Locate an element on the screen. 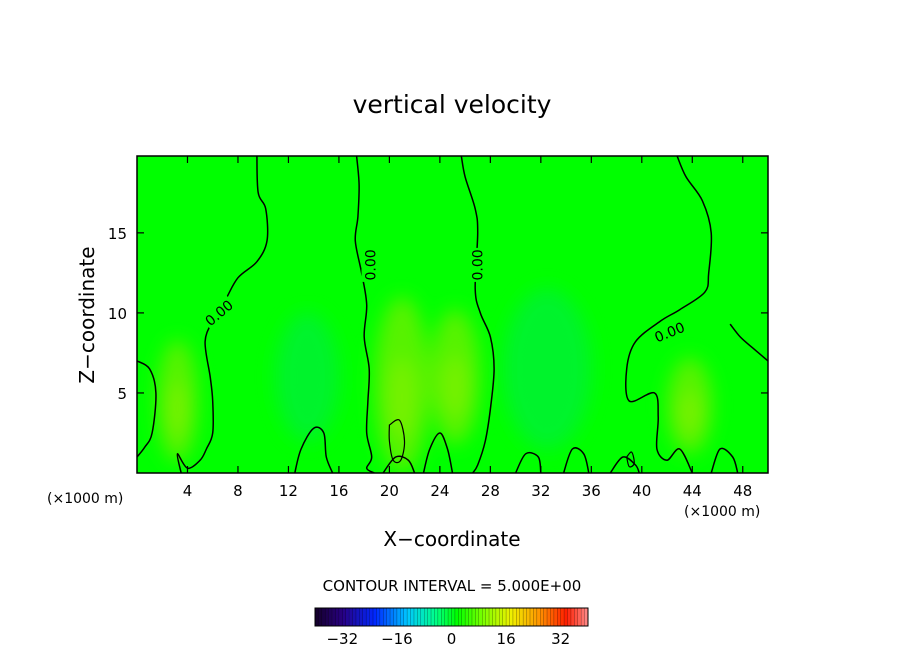 This screenshot has height=654, width=904. x-tick-label: 12 is located at coordinates (288, 491).